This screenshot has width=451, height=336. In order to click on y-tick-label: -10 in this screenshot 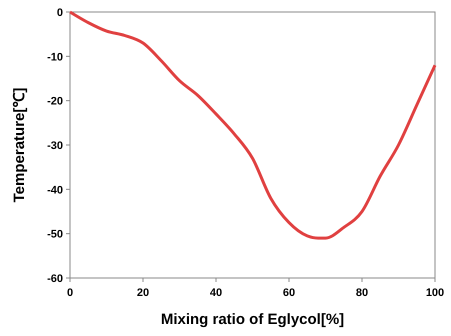, I will do `click(55, 57)`.